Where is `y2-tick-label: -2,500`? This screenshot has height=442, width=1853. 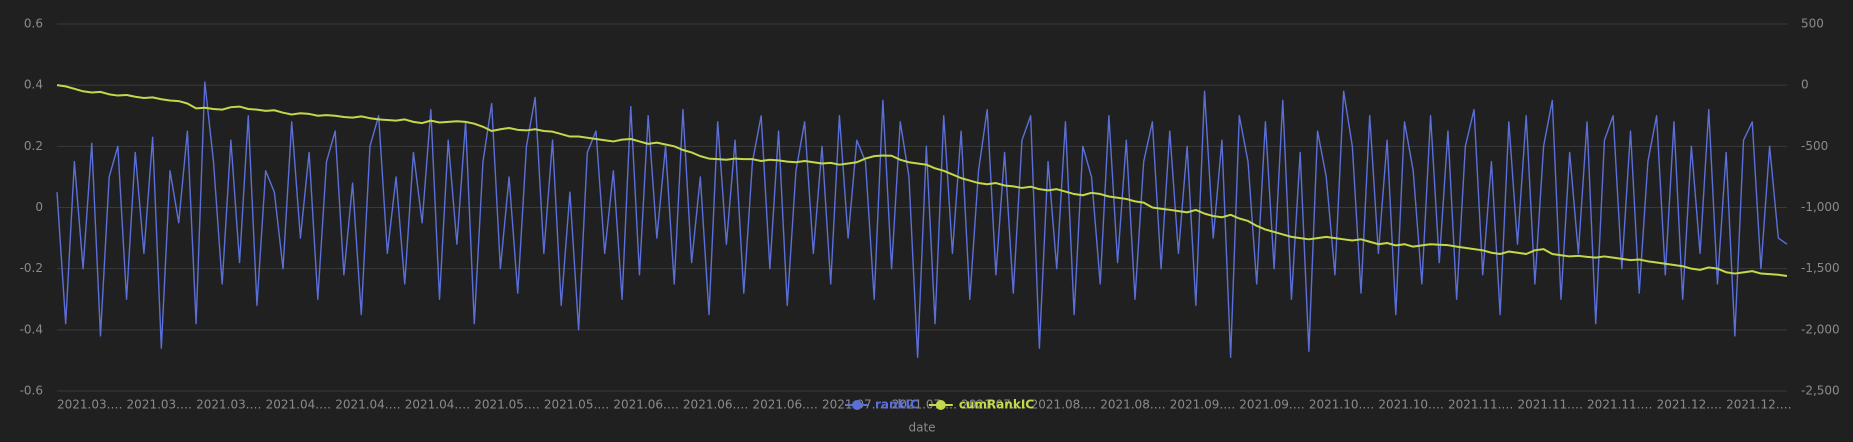 y2-tick-label: -2,500 is located at coordinates (1820, 391).